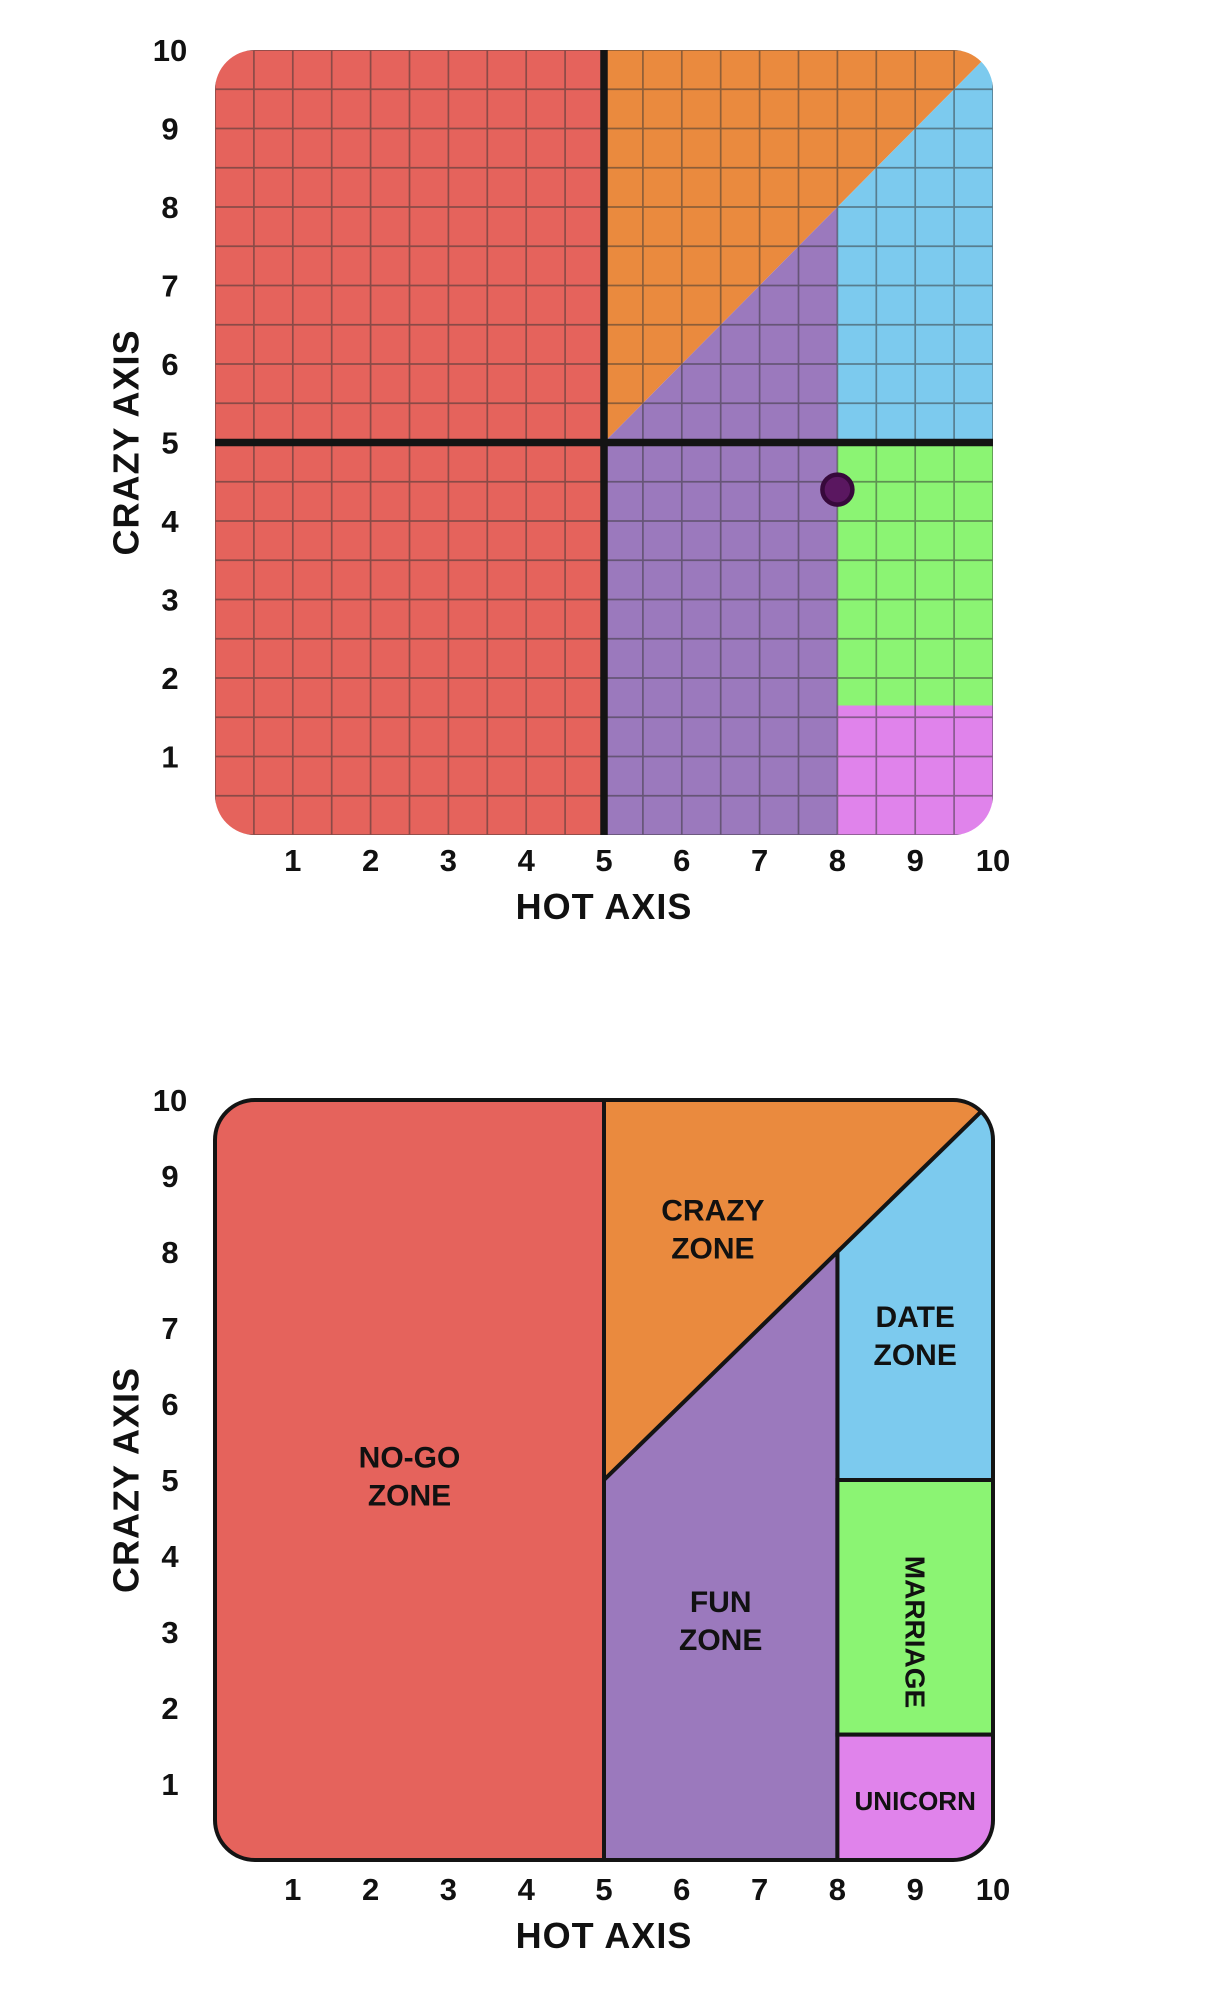 The image size is (1213, 2000). I want to click on date-zone-label-line: ZONE, so click(915, 1355).